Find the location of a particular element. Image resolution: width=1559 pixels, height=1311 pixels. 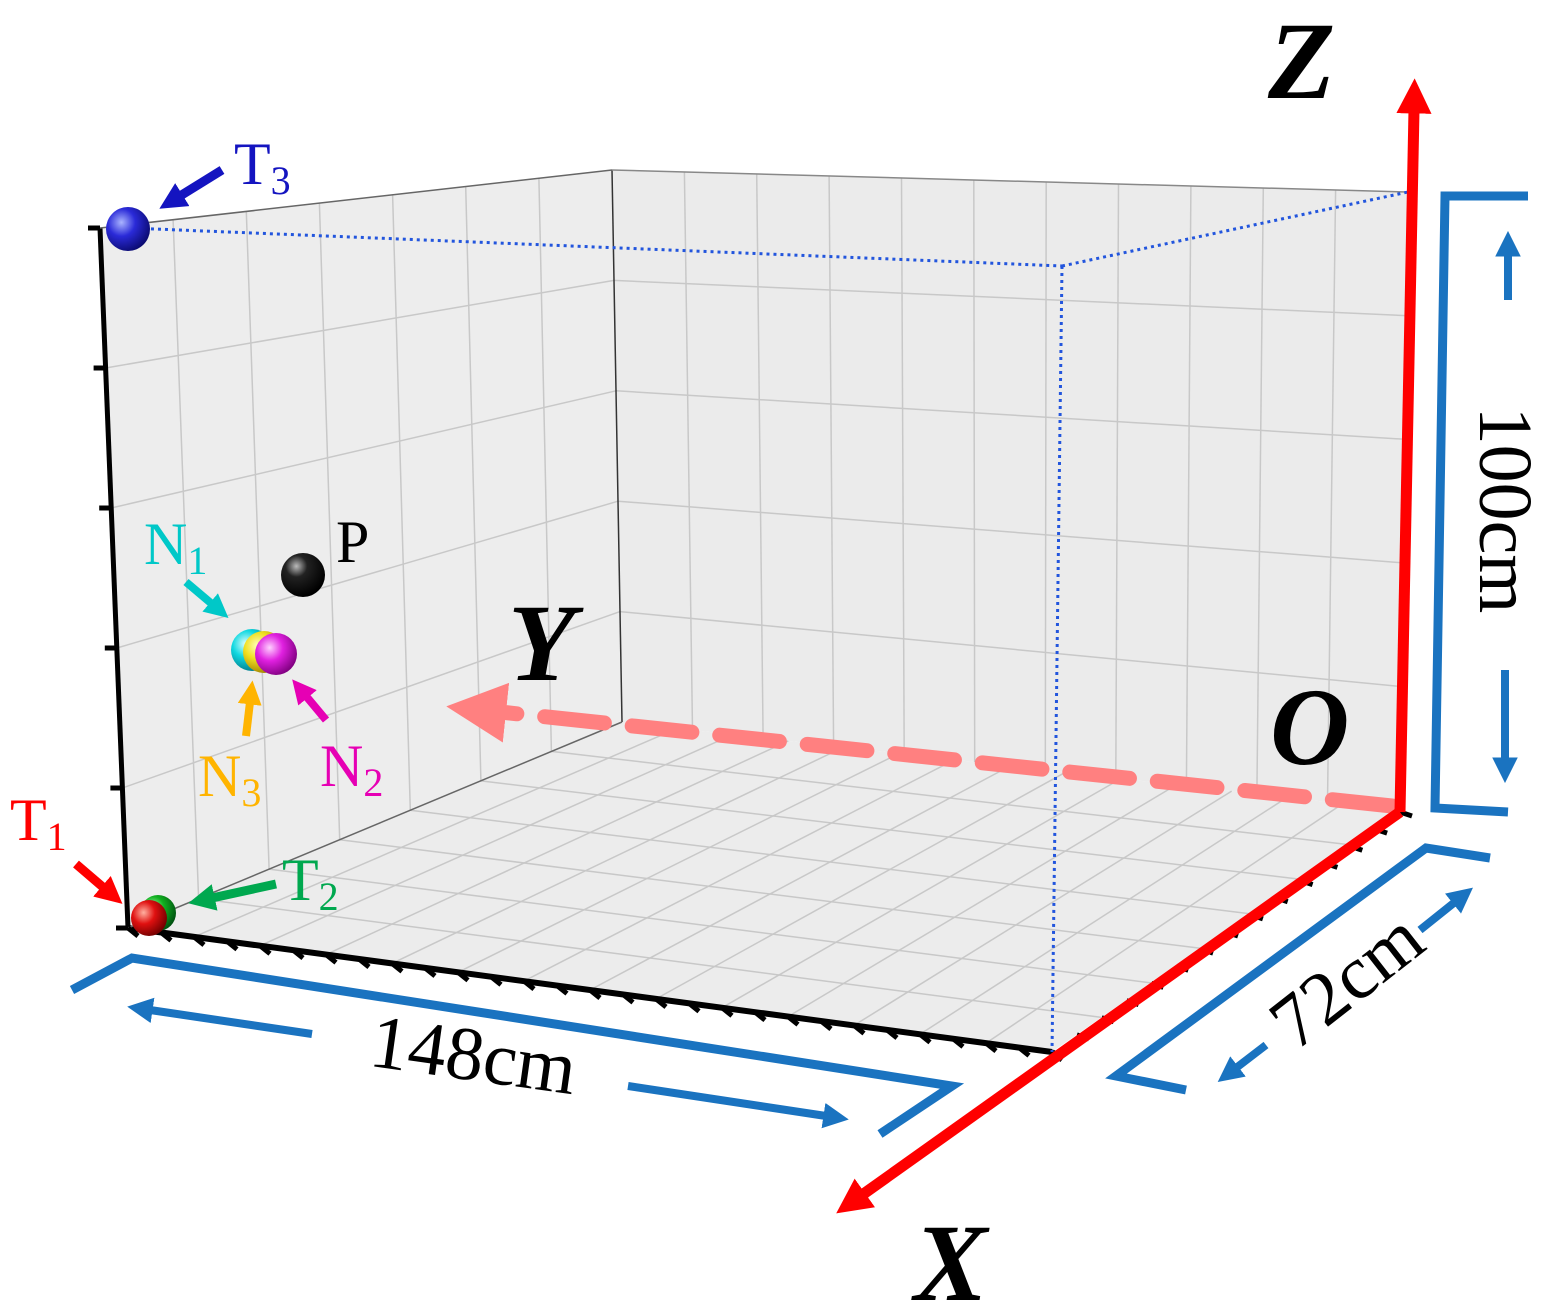

length-arrow-left is located at coordinates (220, 1017).